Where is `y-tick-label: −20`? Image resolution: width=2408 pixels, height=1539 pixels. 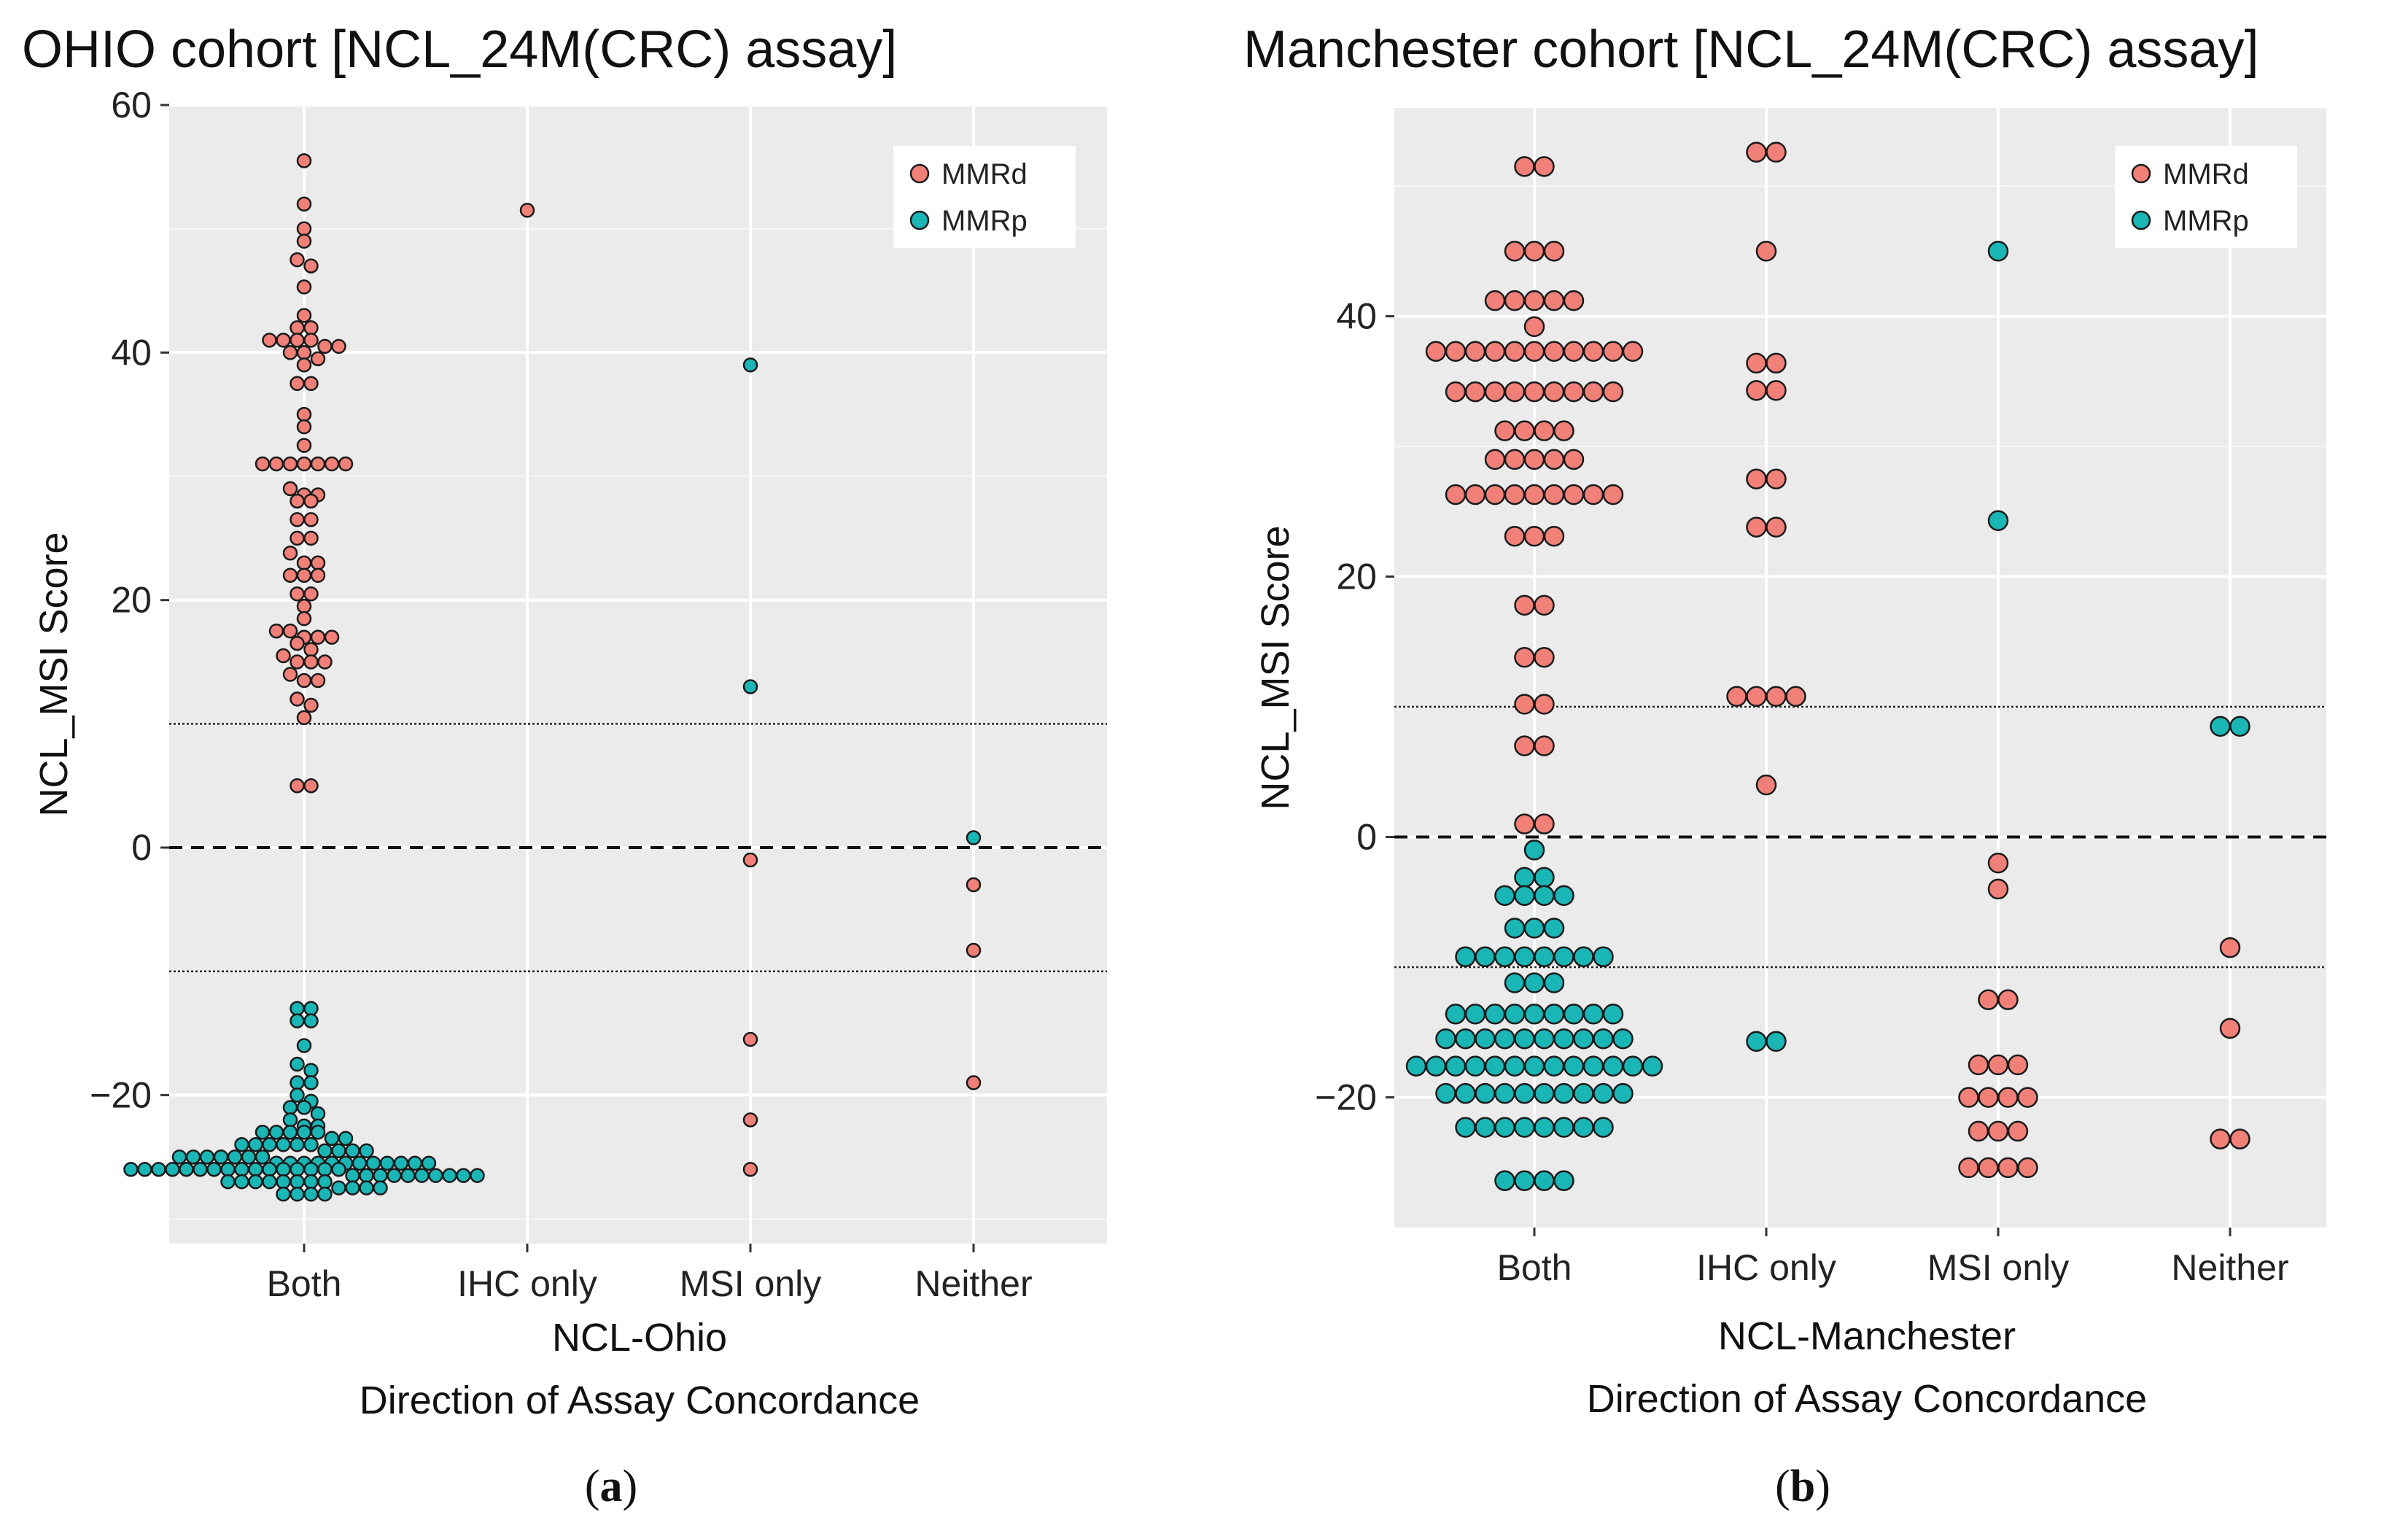
y-tick-label: −20 is located at coordinates (121, 1094).